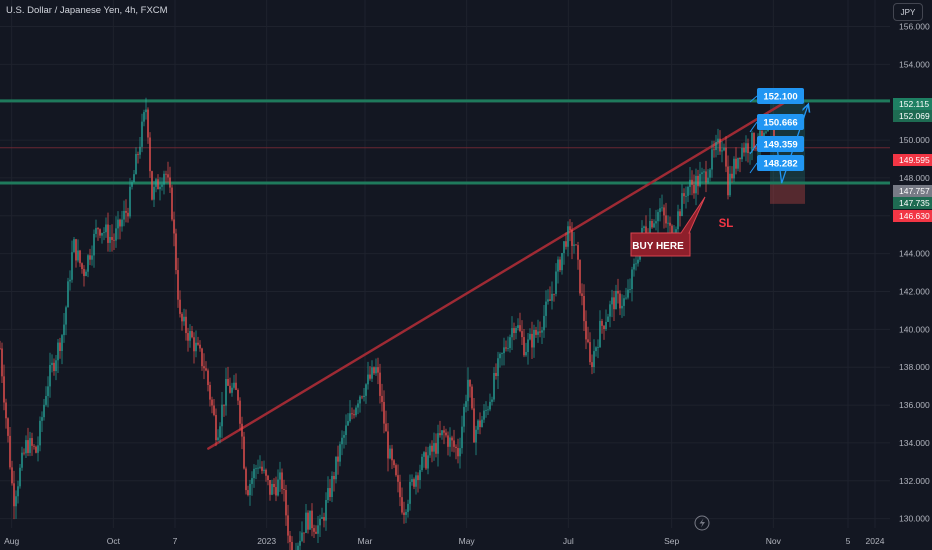 The width and height of the screenshot is (932, 550). I want to click on y-tick-label: 154.000, so click(914, 64).